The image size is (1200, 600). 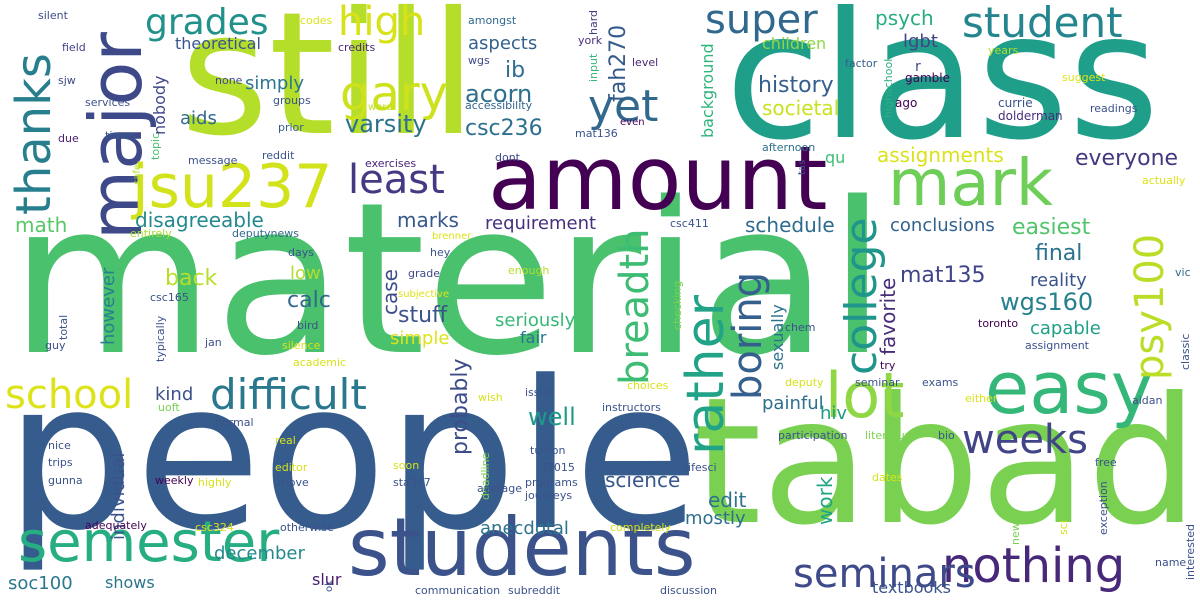 I want to click on word-grades: grades, so click(x=207, y=22).